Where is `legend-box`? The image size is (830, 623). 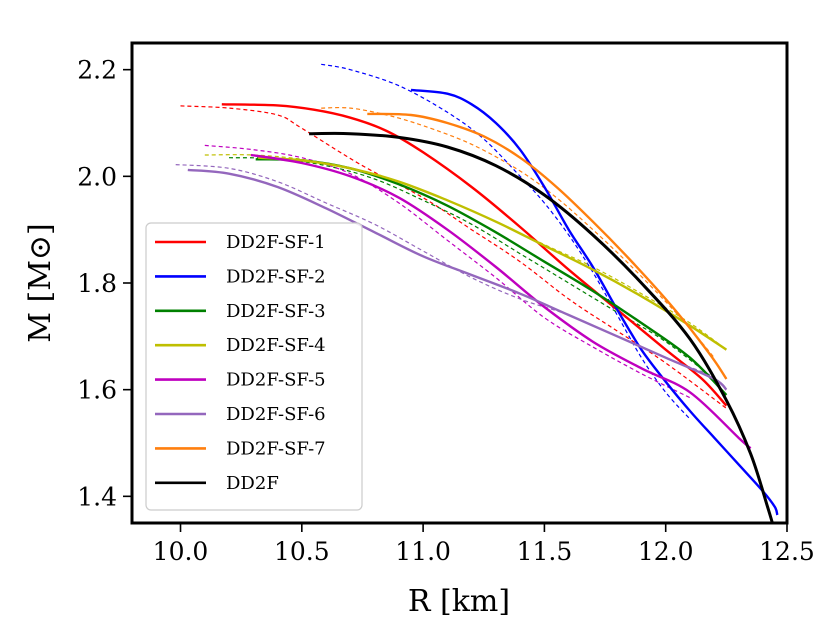 legend-box is located at coordinates (254, 366).